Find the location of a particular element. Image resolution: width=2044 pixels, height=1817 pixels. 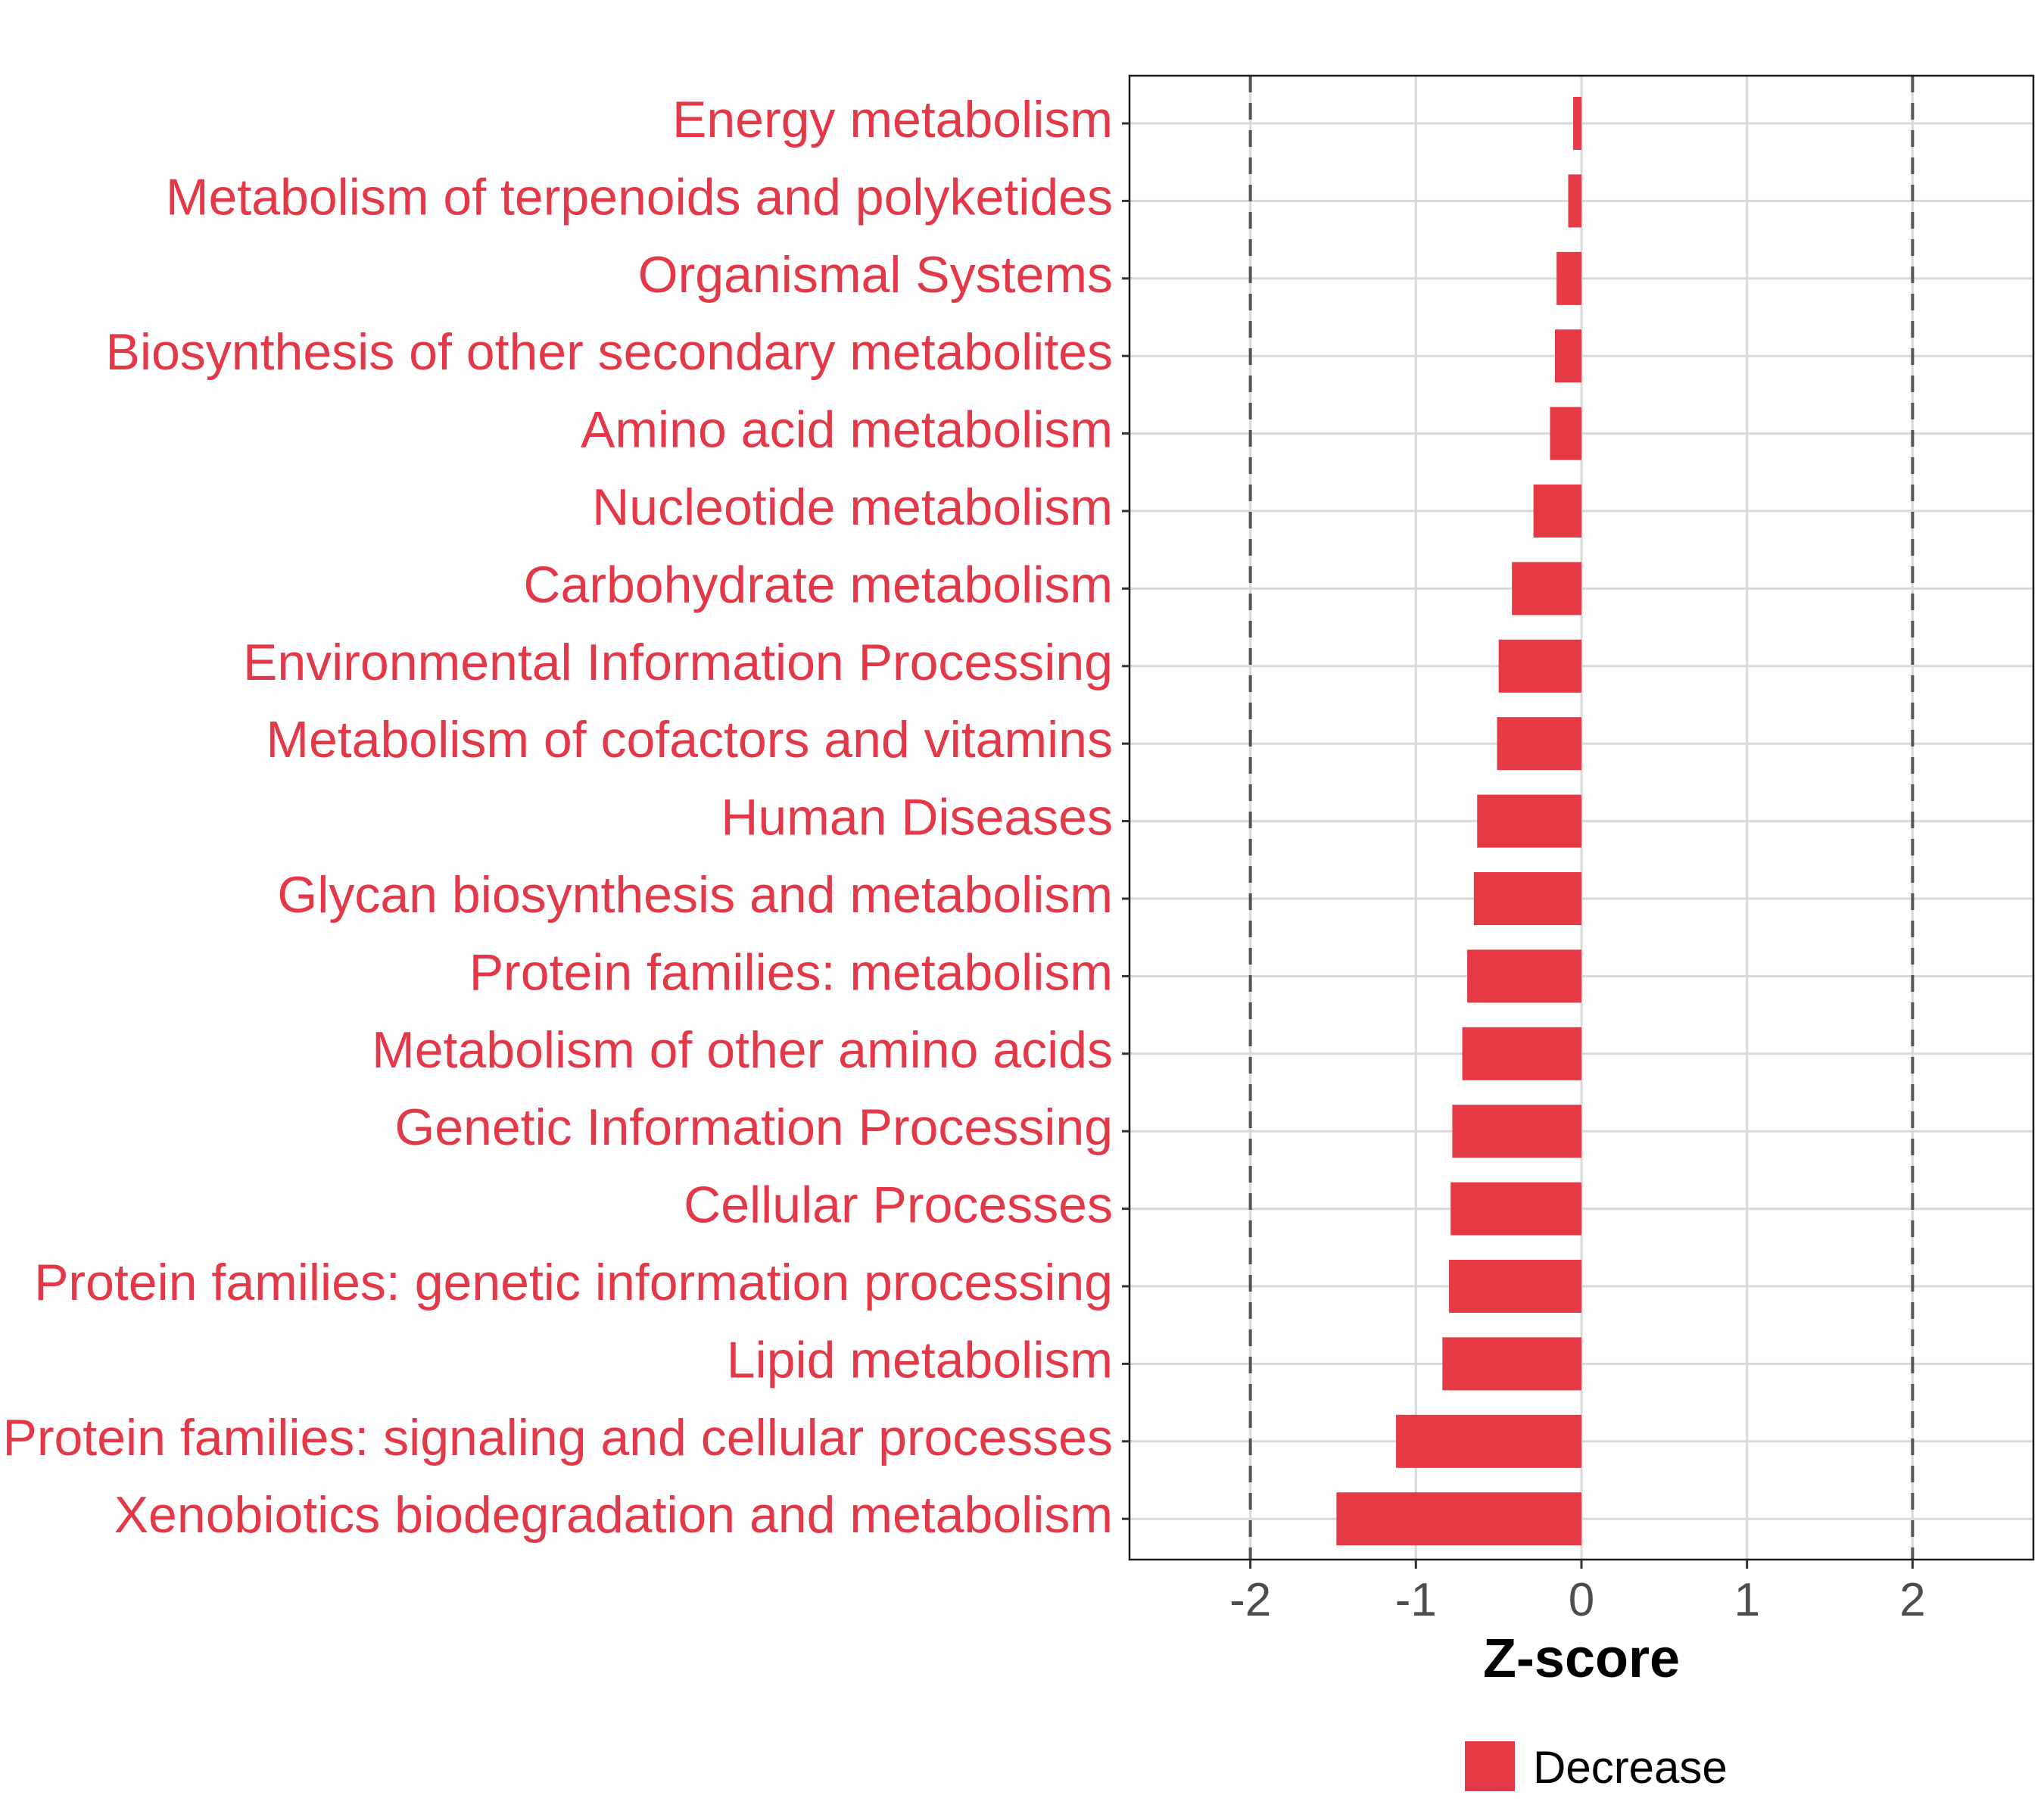

legend-swatch-decrease is located at coordinates (1490, 1766).